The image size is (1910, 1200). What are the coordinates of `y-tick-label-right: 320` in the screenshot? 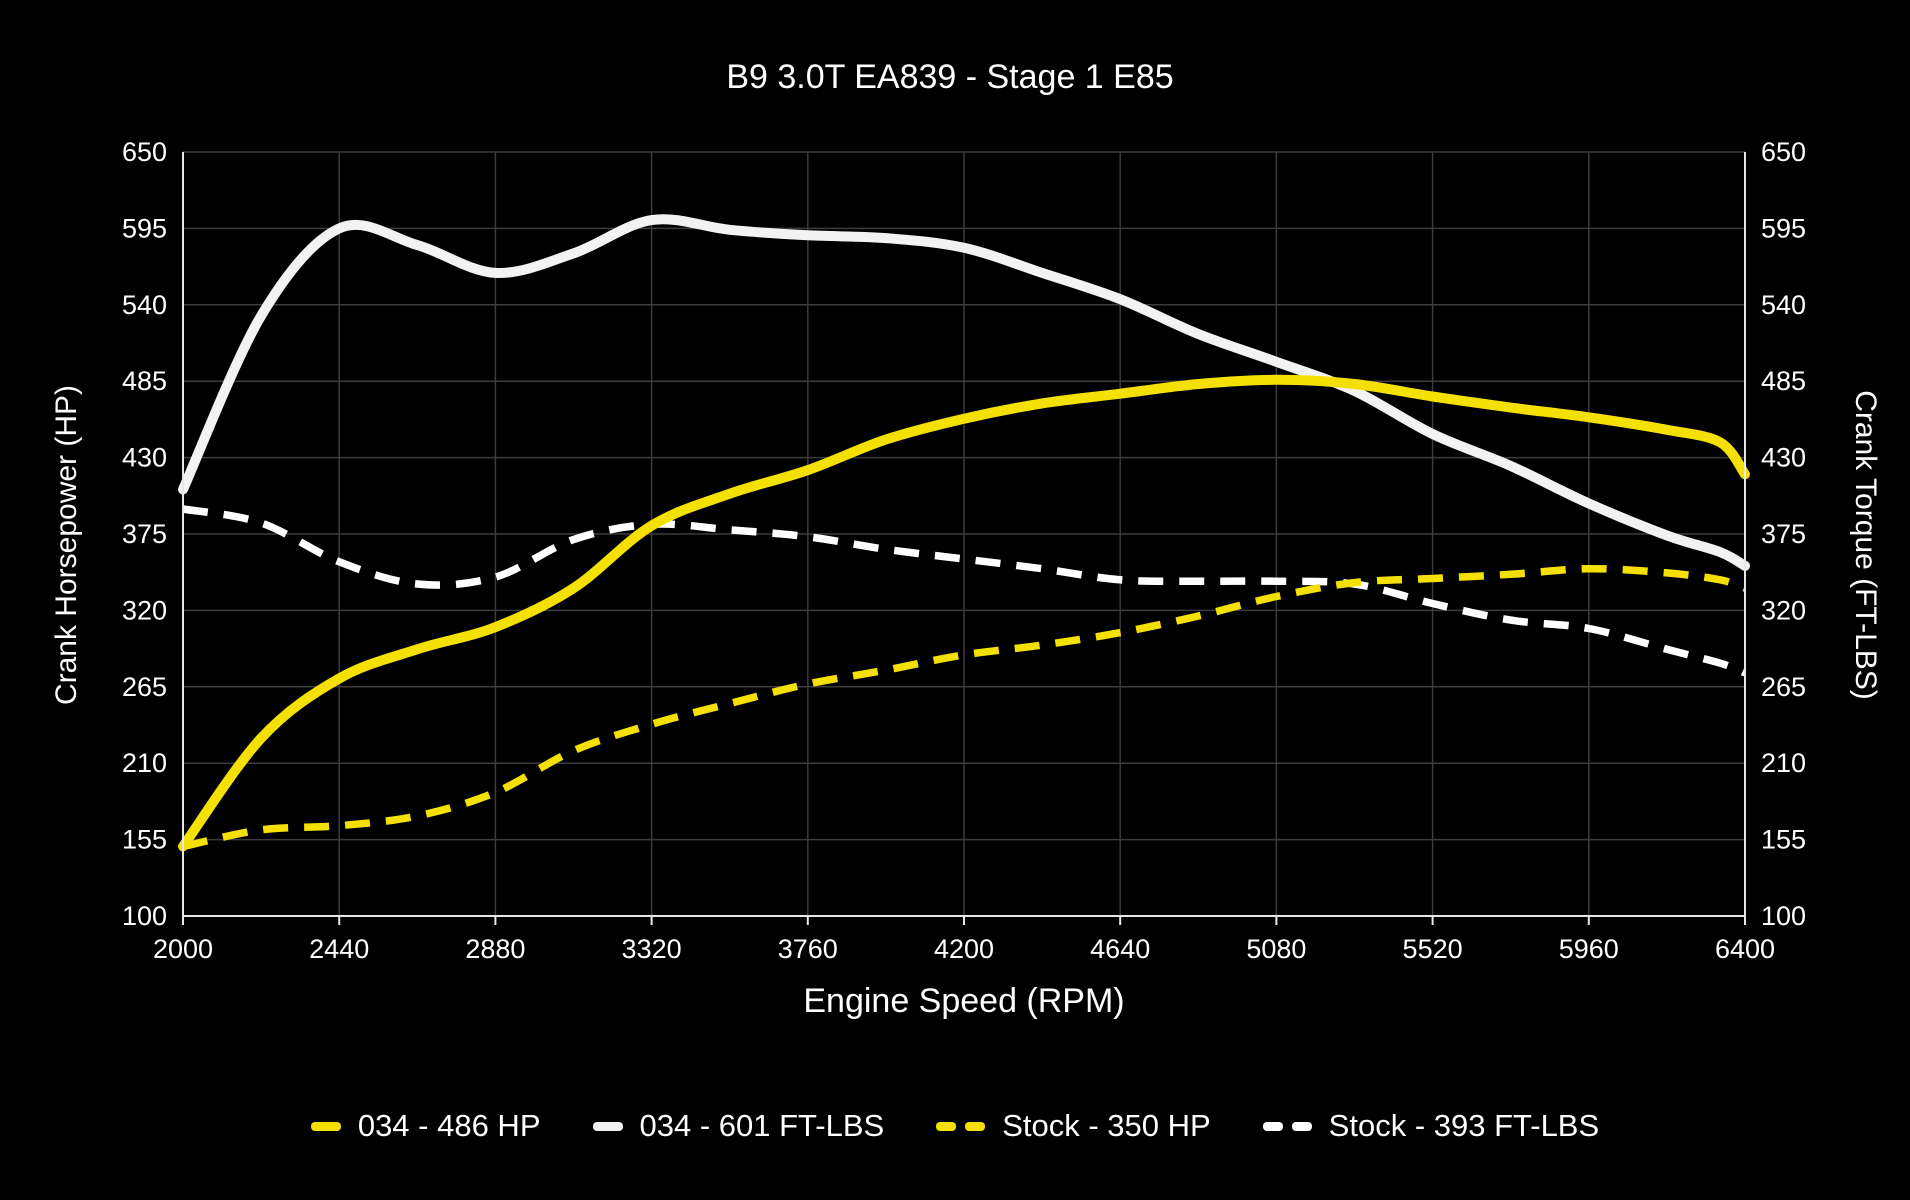 It's located at (1783, 610).